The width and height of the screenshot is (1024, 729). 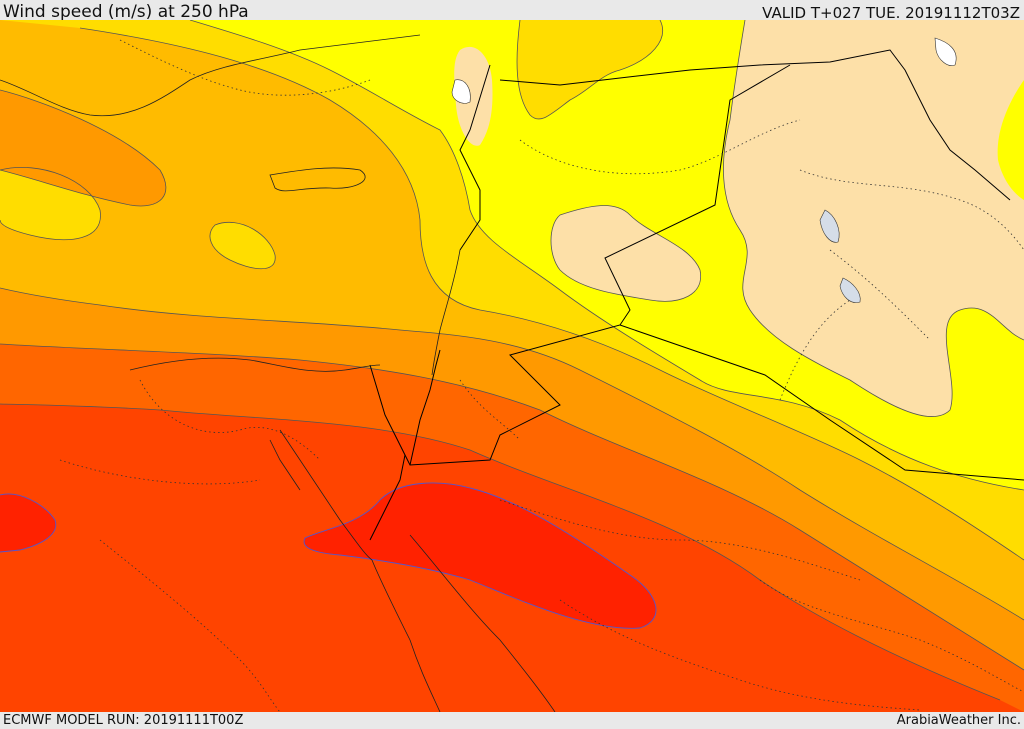 I want to click on header-bar, so click(x=512, y=10).